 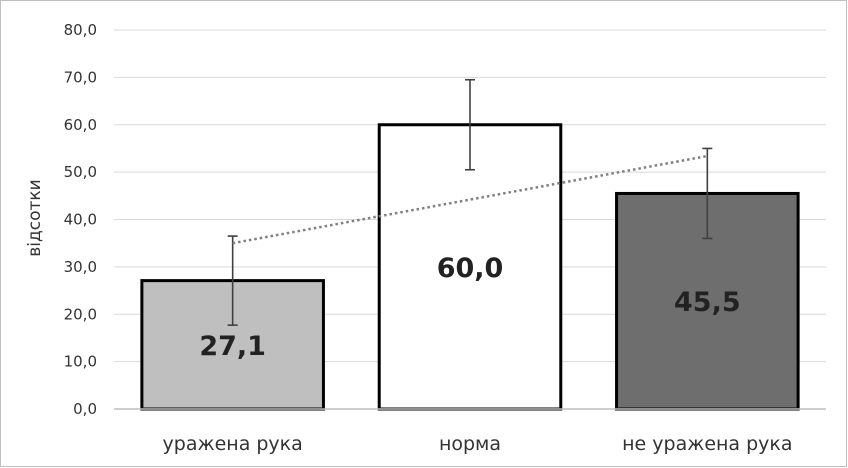 What do you see at coordinates (80, 172) in the screenshot?
I see `y-tick-label-5: 50,0` at bounding box center [80, 172].